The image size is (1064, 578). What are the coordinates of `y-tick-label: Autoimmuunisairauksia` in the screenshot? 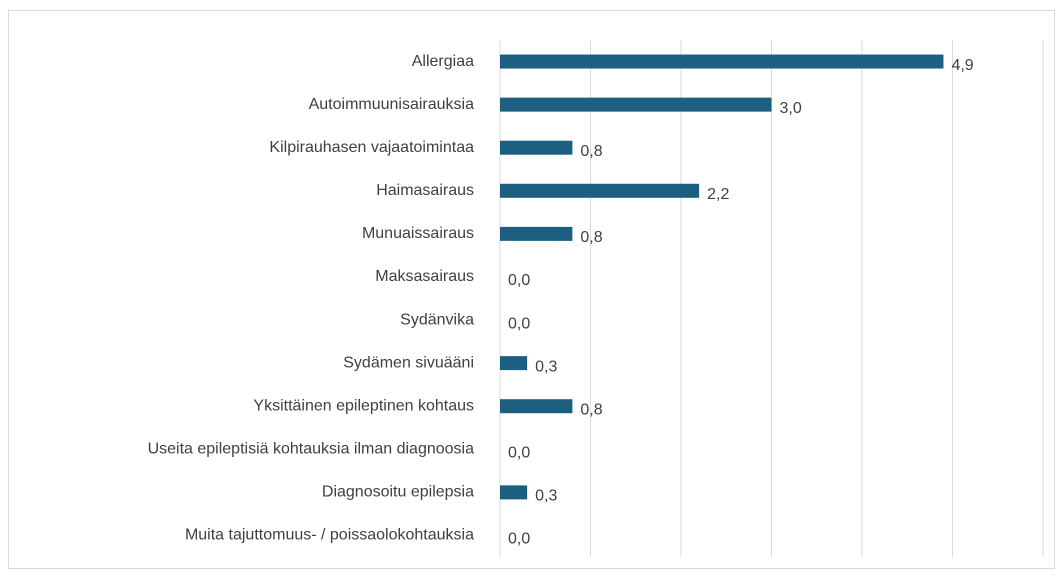 It's located at (392, 104).